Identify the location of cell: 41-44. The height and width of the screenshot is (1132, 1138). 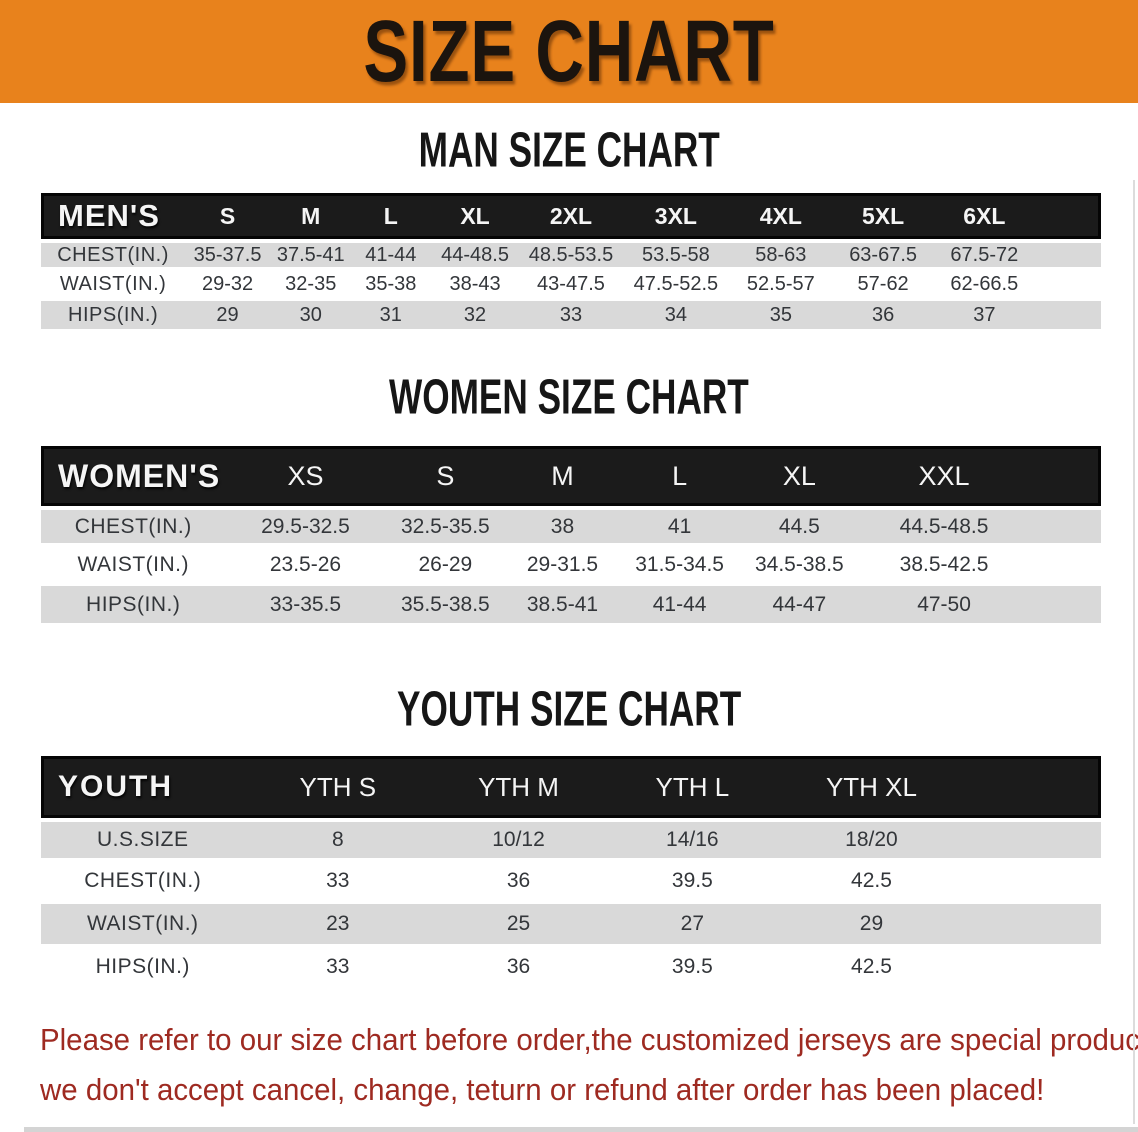
(390, 254).